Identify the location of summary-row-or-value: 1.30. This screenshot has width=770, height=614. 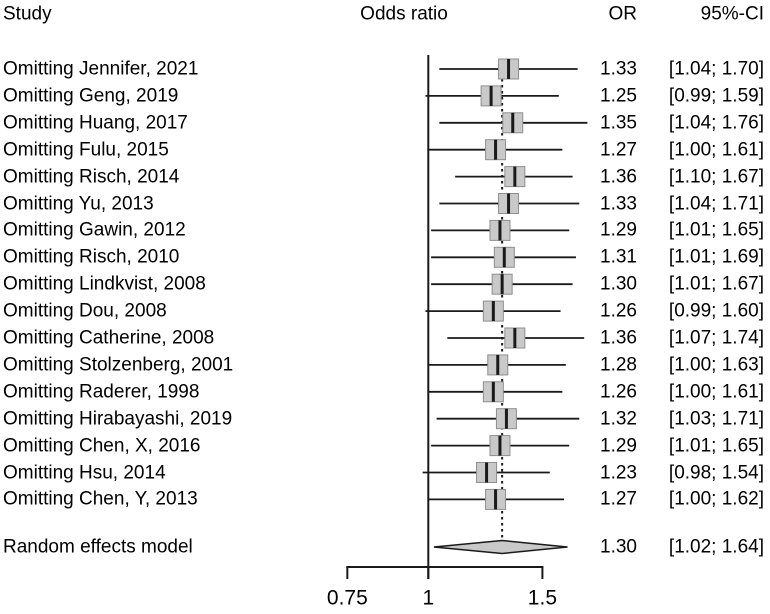
(618, 547).